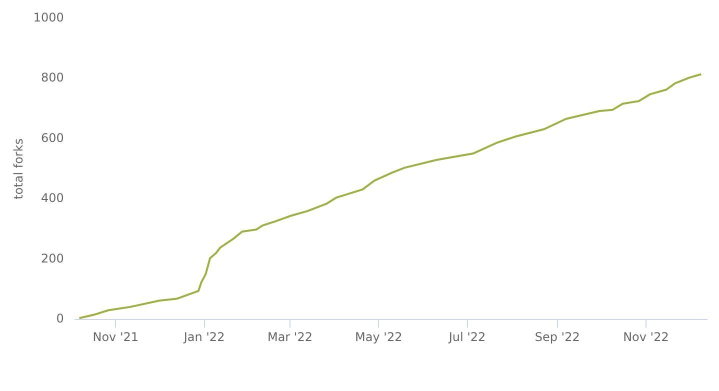  Describe the element at coordinates (52, 258) in the screenshot. I see `y-tick-label: 200` at that location.